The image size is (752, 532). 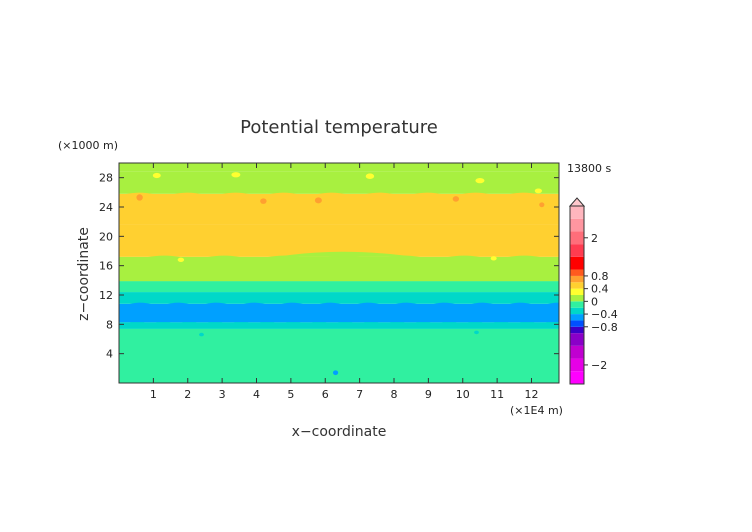 What do you see at coordinates (536, 410) in the screenshot?
I see `x-unit-label: (×1E4 m)` at bounding box center [536, 410].